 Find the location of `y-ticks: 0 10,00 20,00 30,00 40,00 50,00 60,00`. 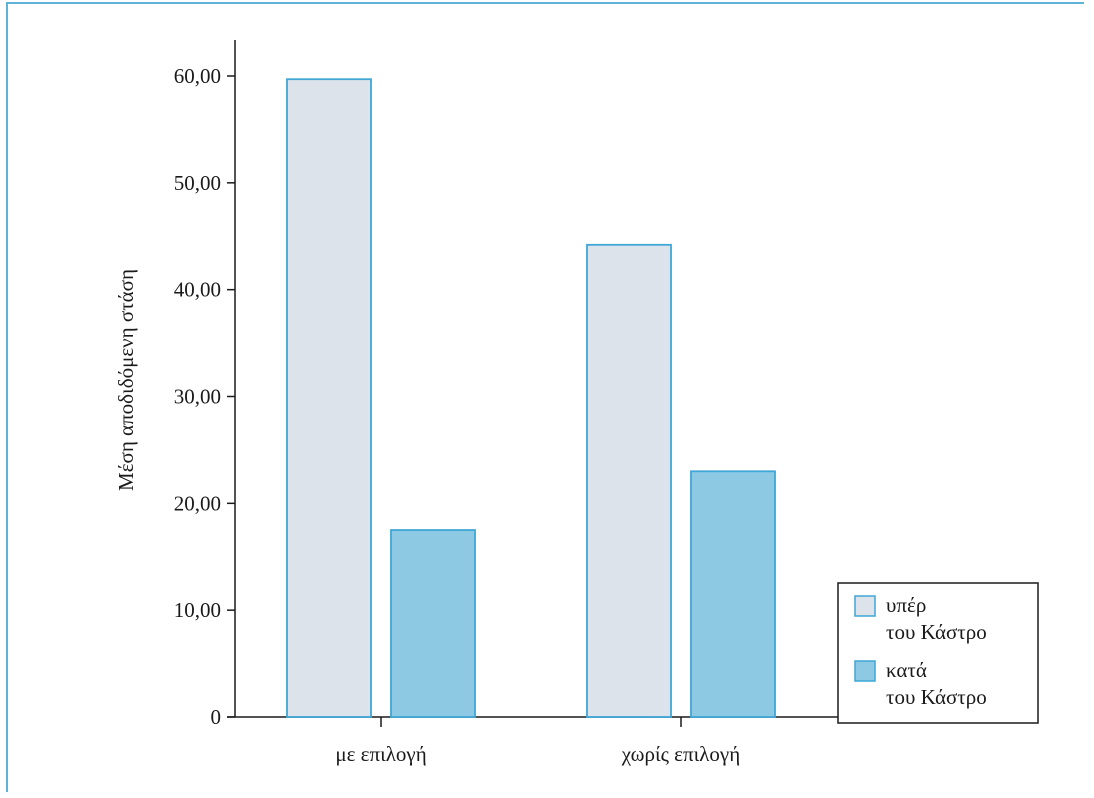

y-ticks: 0 10,00 20,00 30,00 40,00 50,00 60,00 is located at coordinates (204, 396).